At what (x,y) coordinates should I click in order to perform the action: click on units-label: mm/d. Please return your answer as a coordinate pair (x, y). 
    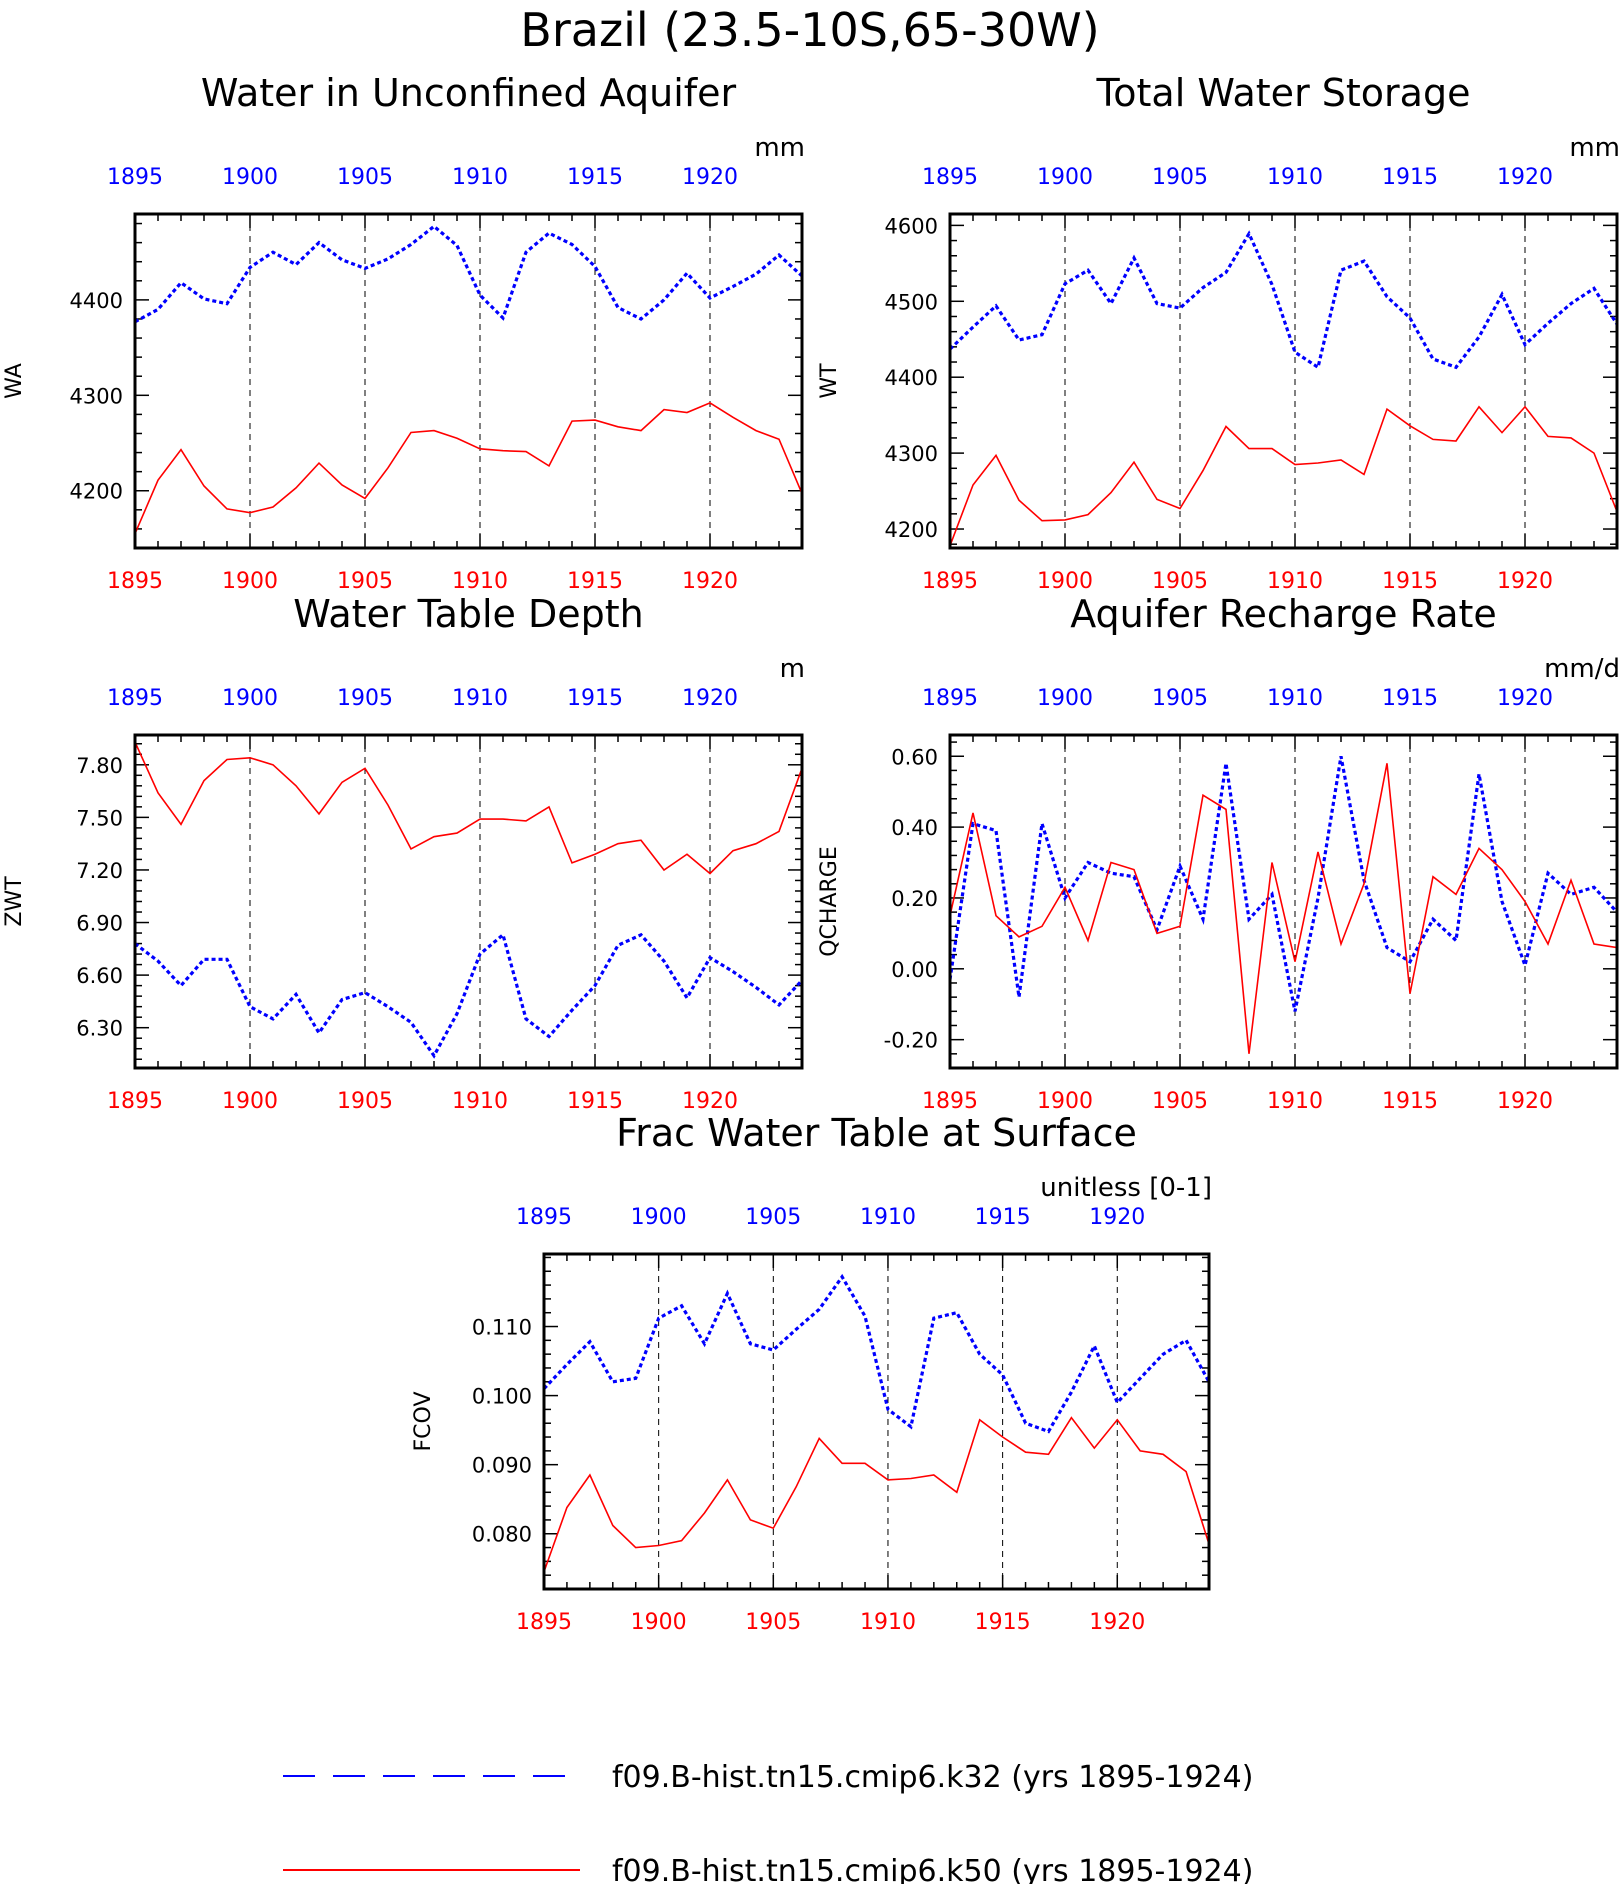
    Looking at the image, I should click on (1582, 669).